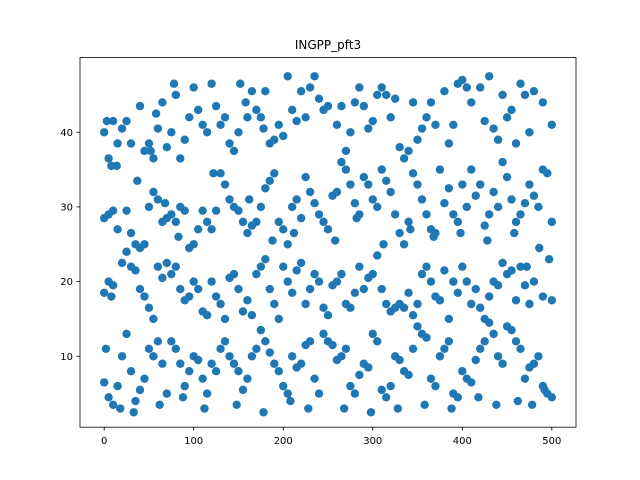  I want to click on x-tick-label: 200, so click(283, 441).